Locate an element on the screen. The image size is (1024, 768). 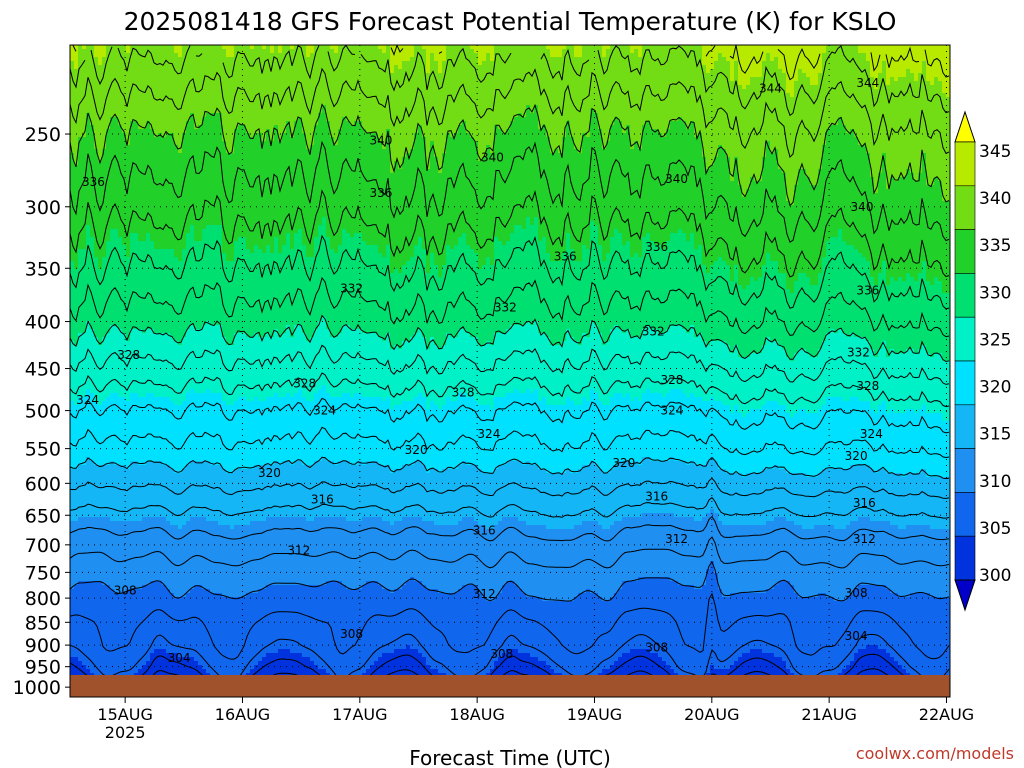
contour-label: 312 is located at coordinates (484, 594).